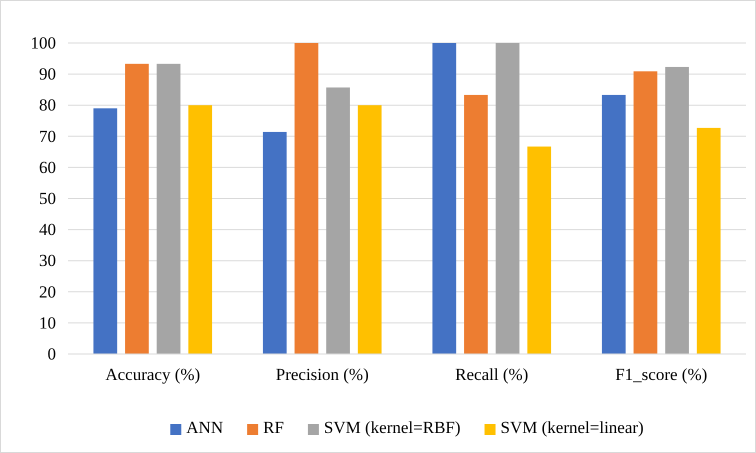 The image size is (756, 453). What do you see at coordinates (47, 292) in the screenshot?
I see `y-tick-label: 20` at bounding box center [47, 292].